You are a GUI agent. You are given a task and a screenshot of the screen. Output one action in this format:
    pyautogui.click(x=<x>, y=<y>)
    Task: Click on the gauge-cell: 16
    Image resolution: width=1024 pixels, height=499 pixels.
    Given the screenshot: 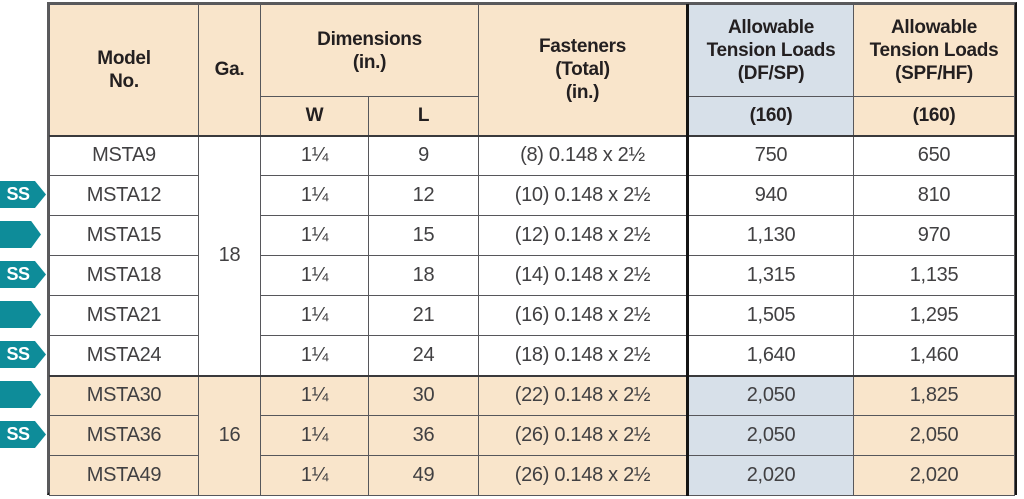 What is the action you would take?
    pyautogui.click(x=229, y=435)
    